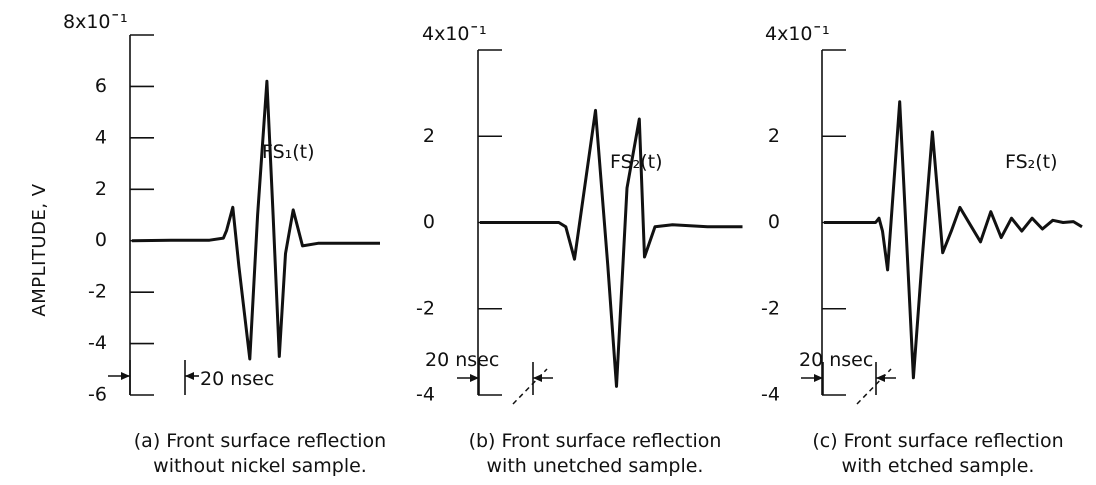  I want to click on y-axis-label: AMPLITUDE, V, so click(39, 249).